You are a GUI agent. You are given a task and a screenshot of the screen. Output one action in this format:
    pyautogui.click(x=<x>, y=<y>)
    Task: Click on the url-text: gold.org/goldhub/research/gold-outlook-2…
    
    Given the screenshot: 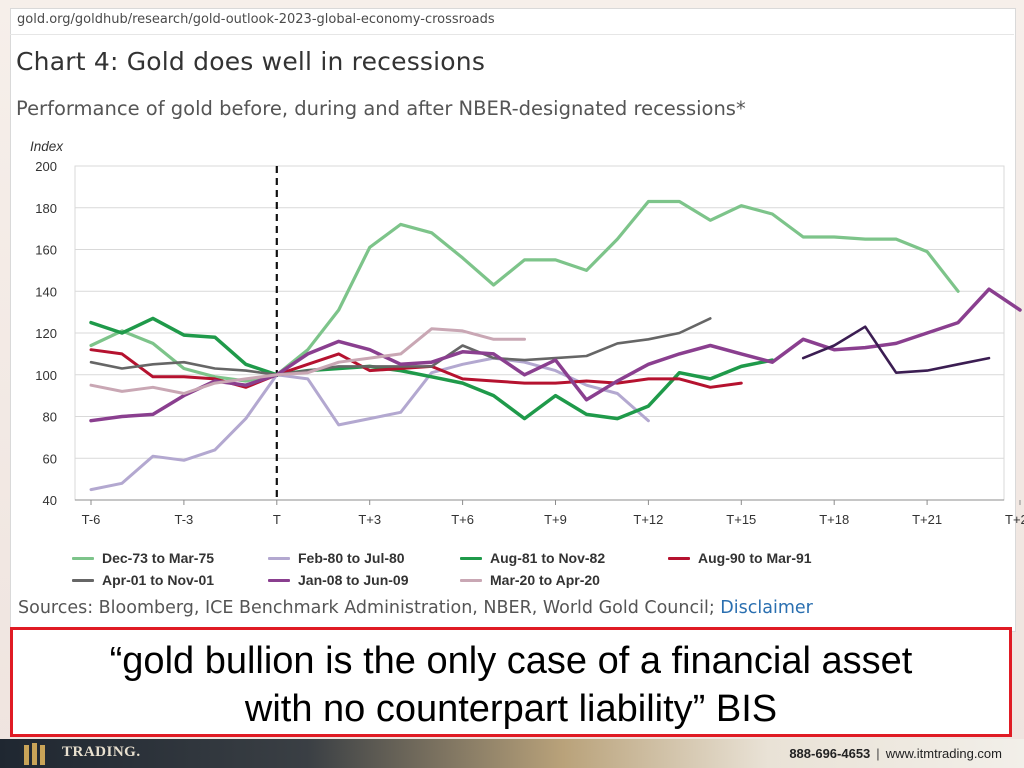 What is the action you would take?
    pyautogui.click(x=256, y=19)
    